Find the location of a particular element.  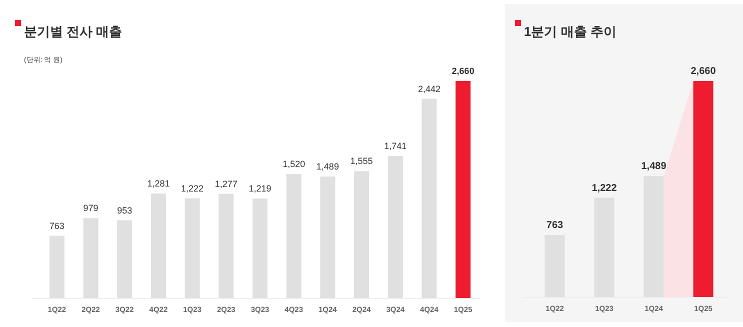

data-label: 2,442 is located at coordinates (429, 89).